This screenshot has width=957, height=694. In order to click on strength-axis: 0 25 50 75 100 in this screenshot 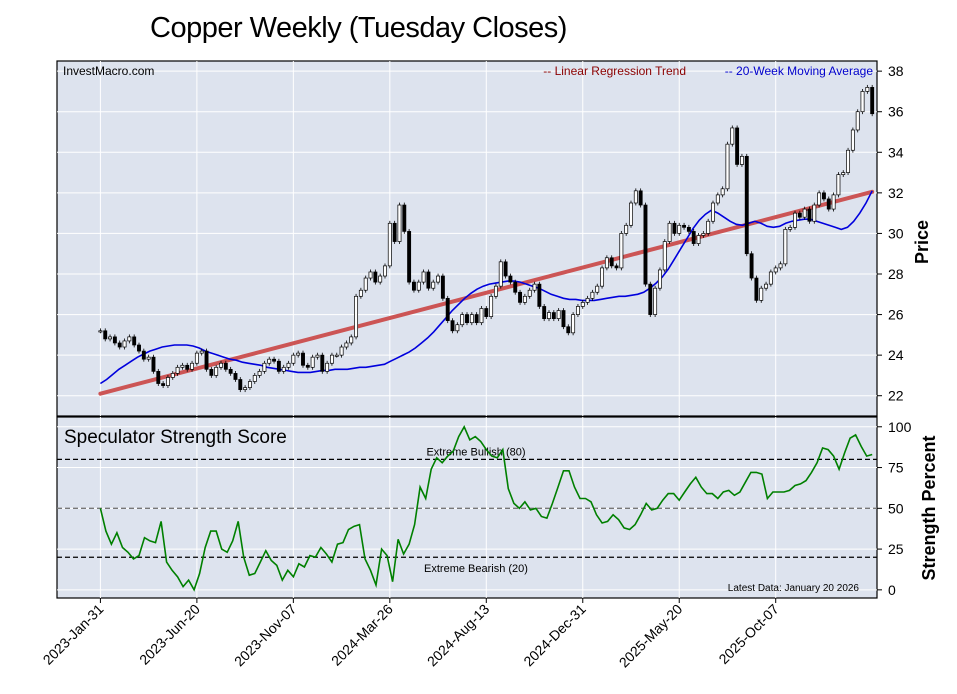, I will do `click(894, 508)`.